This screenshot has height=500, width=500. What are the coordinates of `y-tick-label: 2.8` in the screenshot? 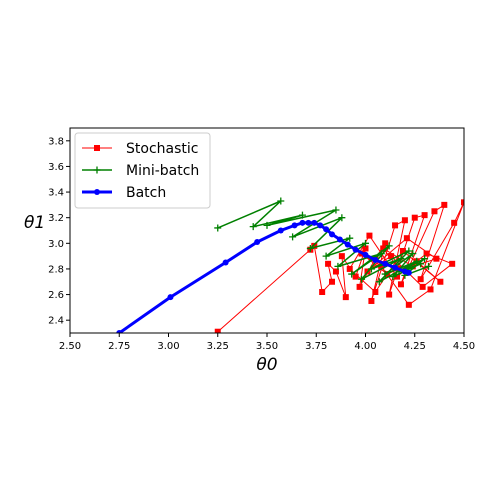 It's located at (56, 269).